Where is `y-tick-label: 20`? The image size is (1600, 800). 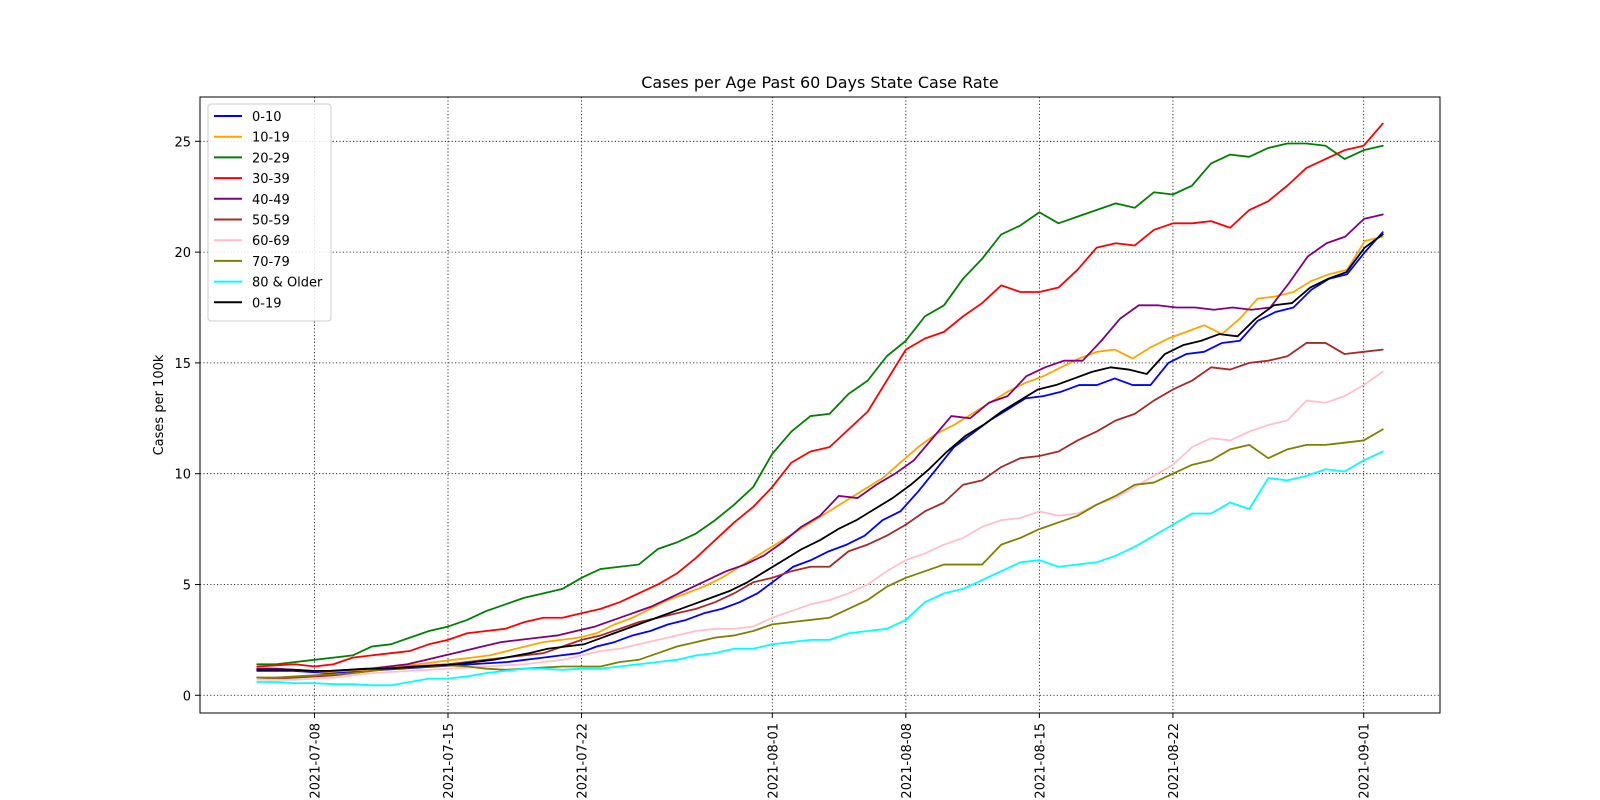 y-tick-label: 20 is located at coordinates (182, 253).